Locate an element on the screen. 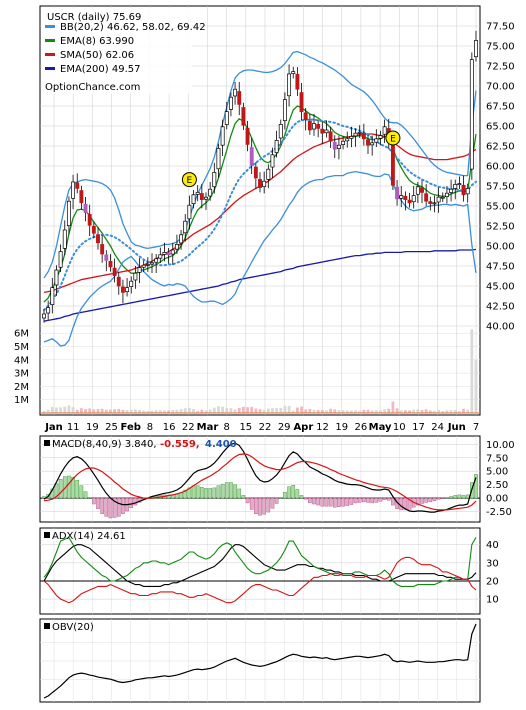 This screenshot has width=526, height=710. price-tick-label: 70.00 is located at coordinates (500, 87).